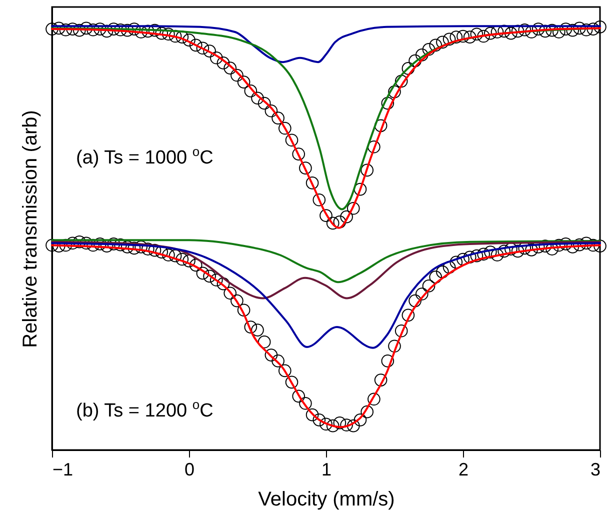 This screenshot has height=519, width=612. Describe the element at coordinates (31, 229) in the screenshot. I see `y-axis-title: Relative transmission (arb)` at that location.